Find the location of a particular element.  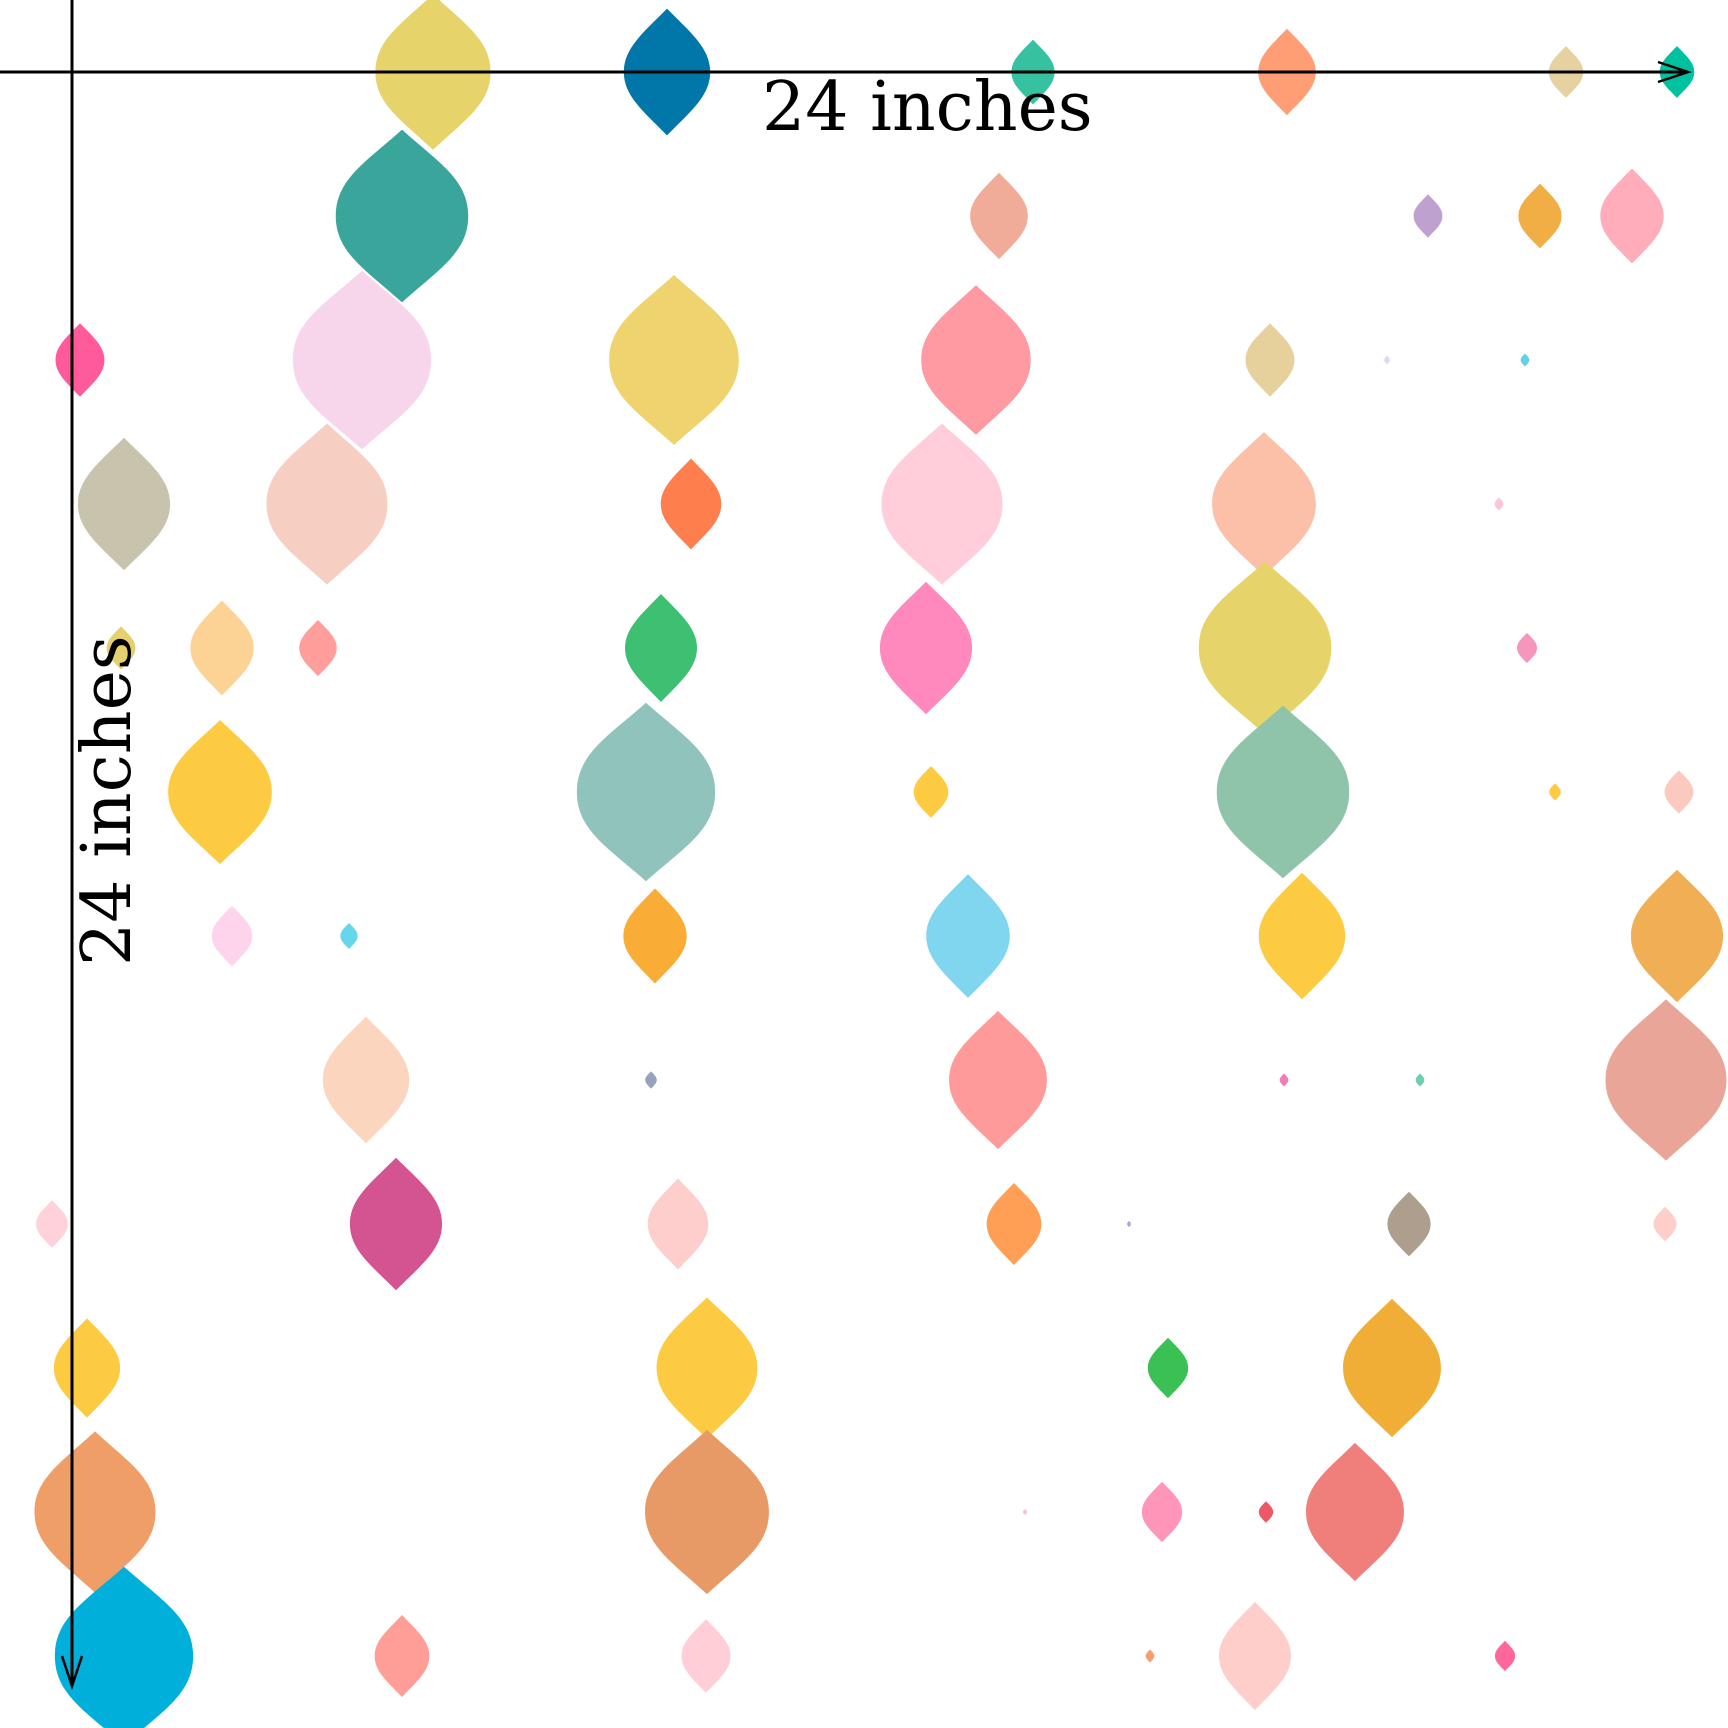

width-label: 24 inches is located at coordinates (927, 107).